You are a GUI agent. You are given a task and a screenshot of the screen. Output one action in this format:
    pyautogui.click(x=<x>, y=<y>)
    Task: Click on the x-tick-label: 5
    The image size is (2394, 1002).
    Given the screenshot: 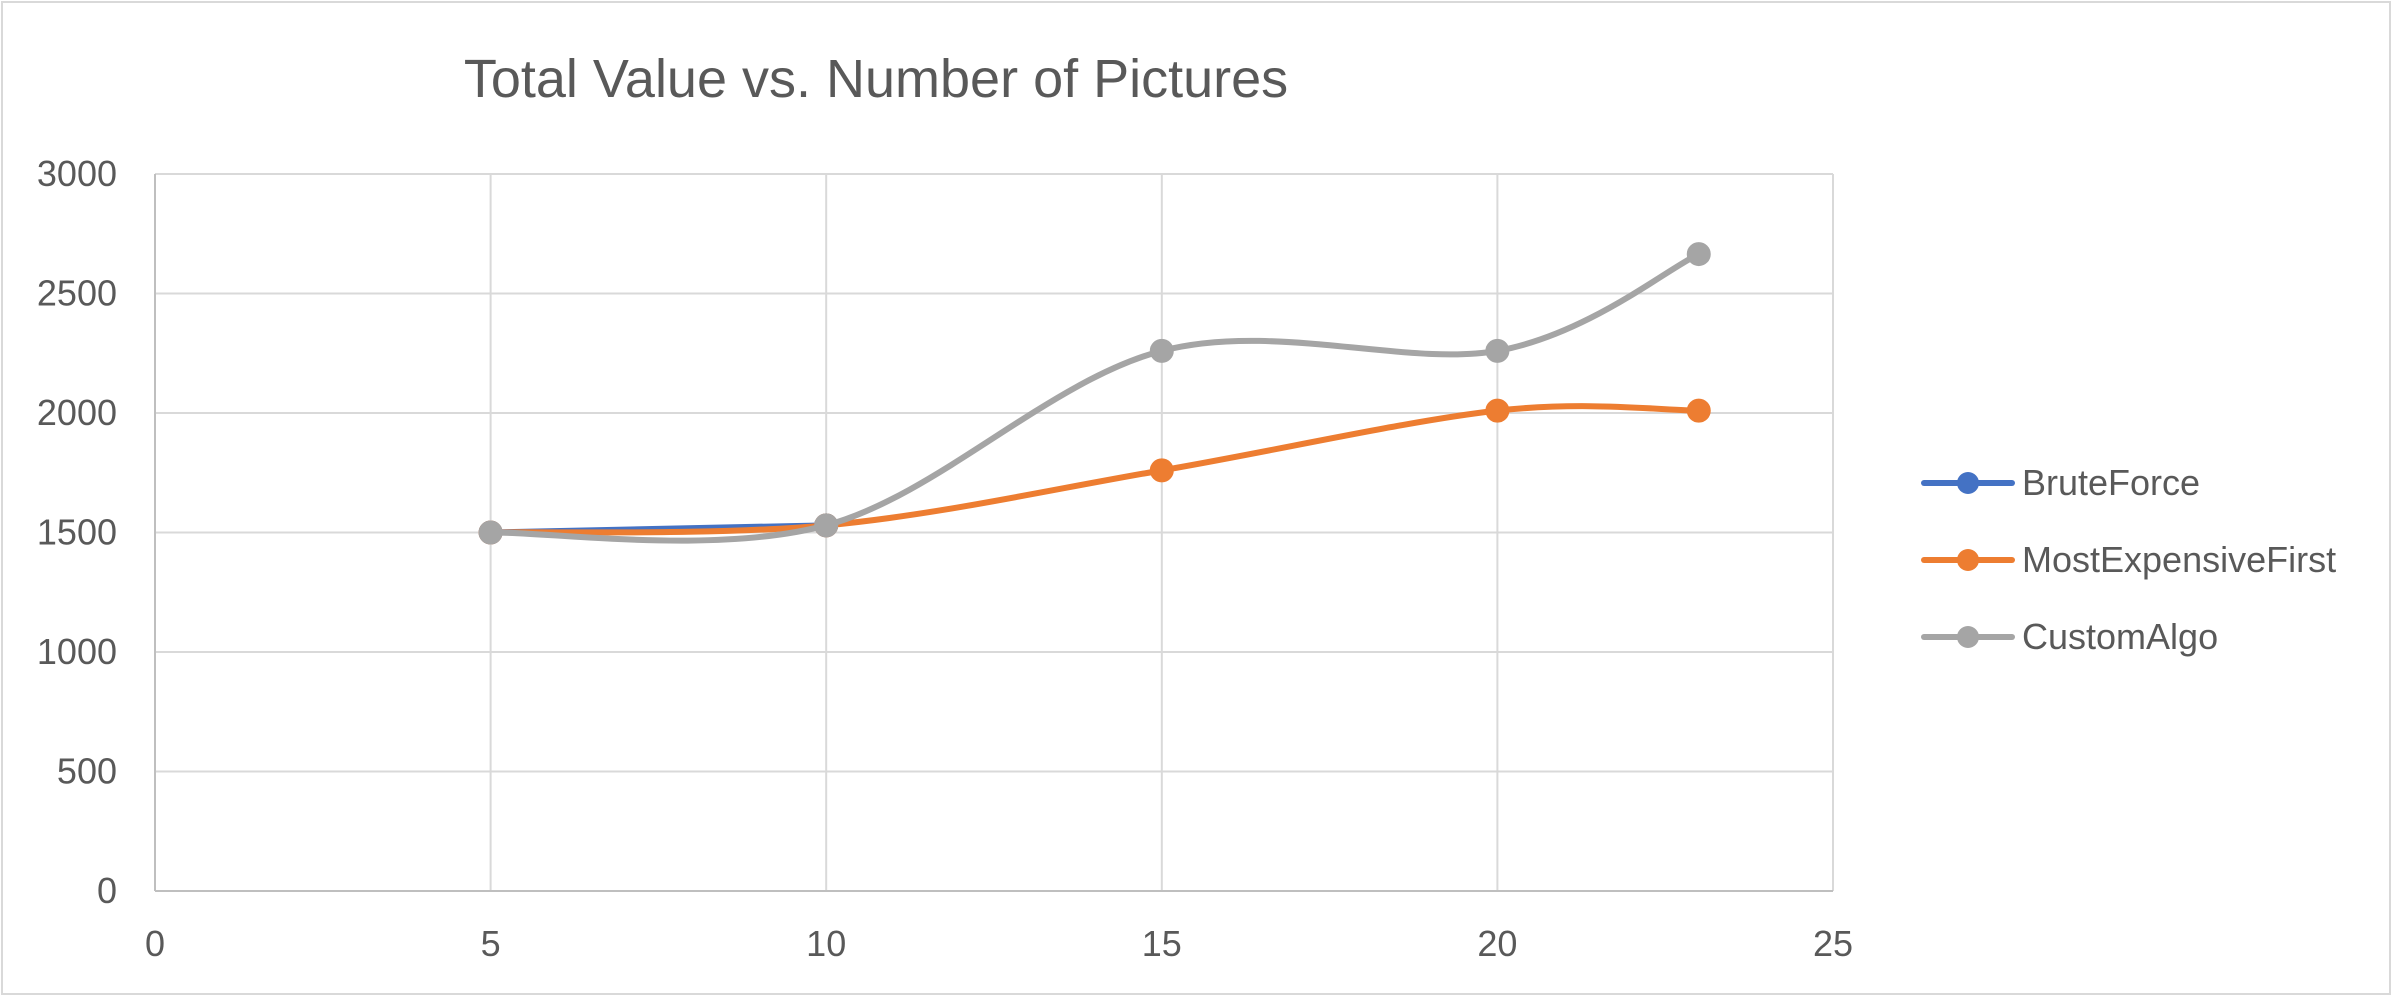 What is the action you would take?
    pyautogui.click(x=491, y=943)
    